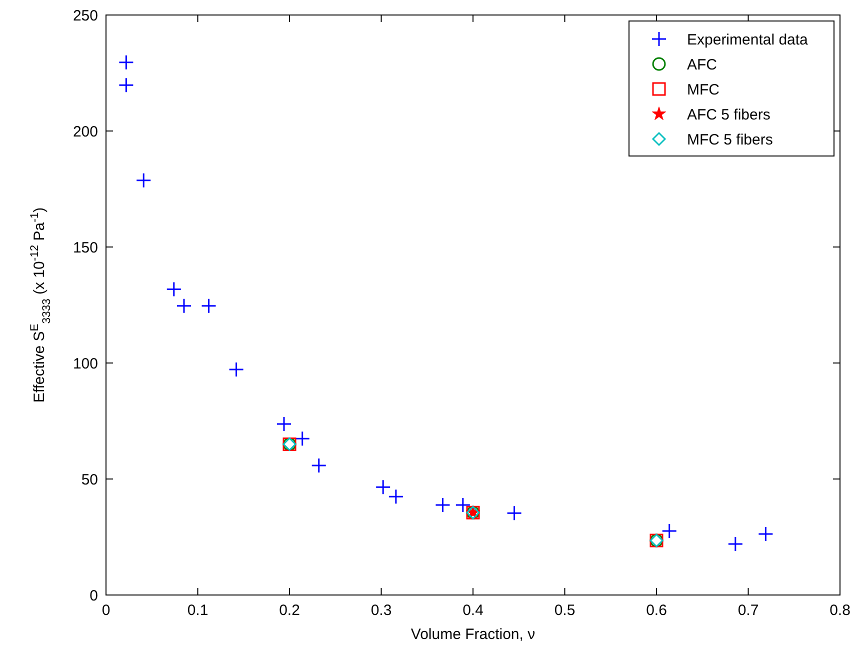 Image resolution: width=859 pixels, height=667 pixels. Describe the element at coordinates (85, 15) in the screenshot. I see `y-tick-label: 250` at that location.